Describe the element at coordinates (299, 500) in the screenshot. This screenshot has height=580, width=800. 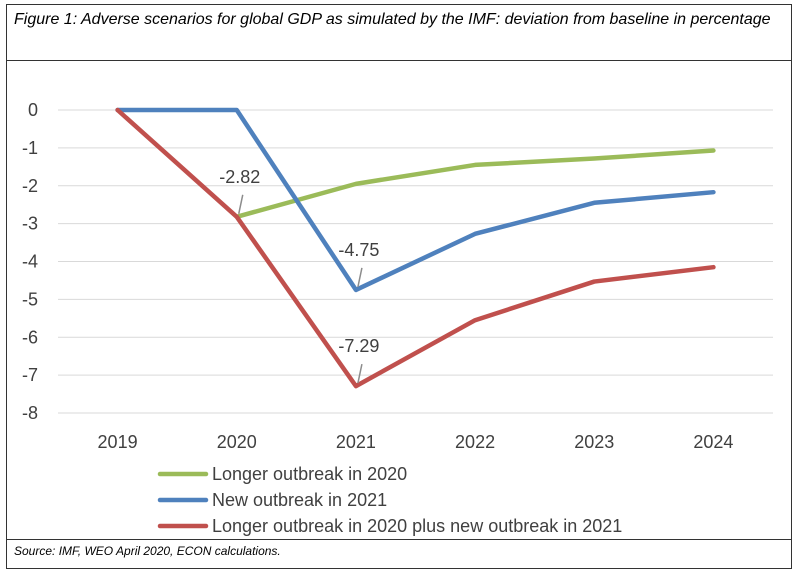
I see `legend-label-2: New outbreak in 2021` at that location.